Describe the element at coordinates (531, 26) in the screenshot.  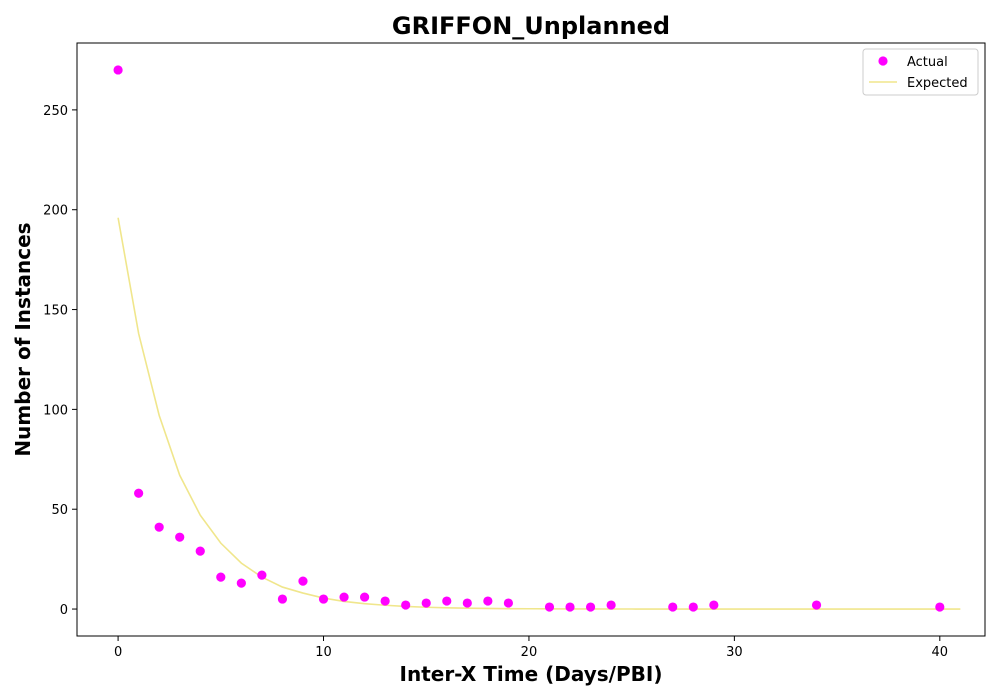
I see `chart-title: GRIFFON_Unplanned` at that location.